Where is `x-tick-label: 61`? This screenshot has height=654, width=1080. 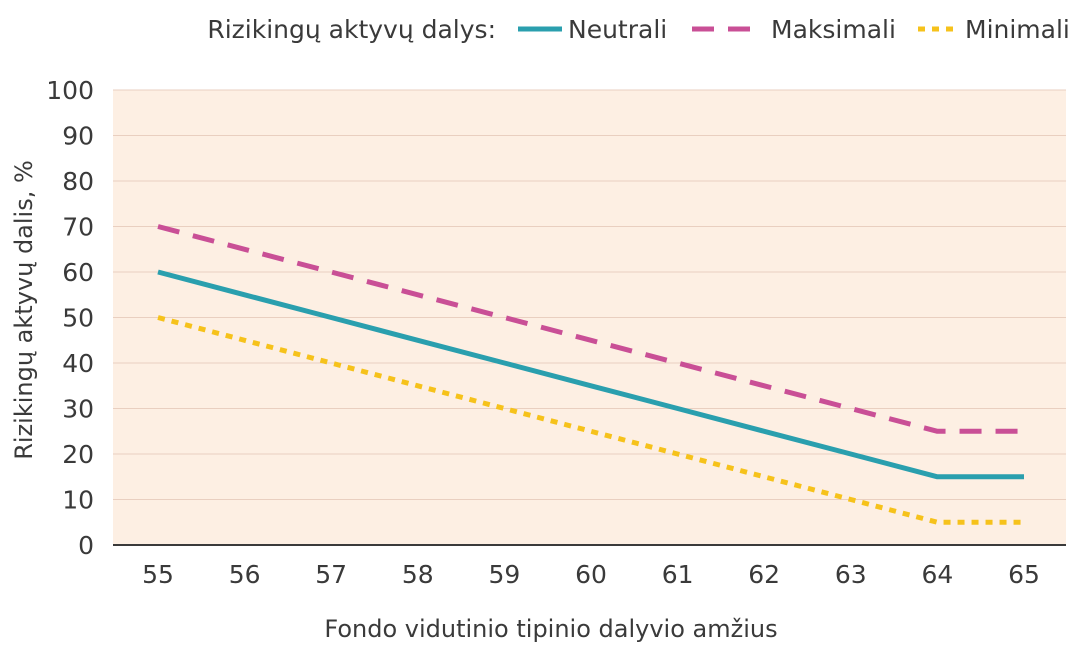
x-tick-label: 61 is located at coordinates (678, 574).